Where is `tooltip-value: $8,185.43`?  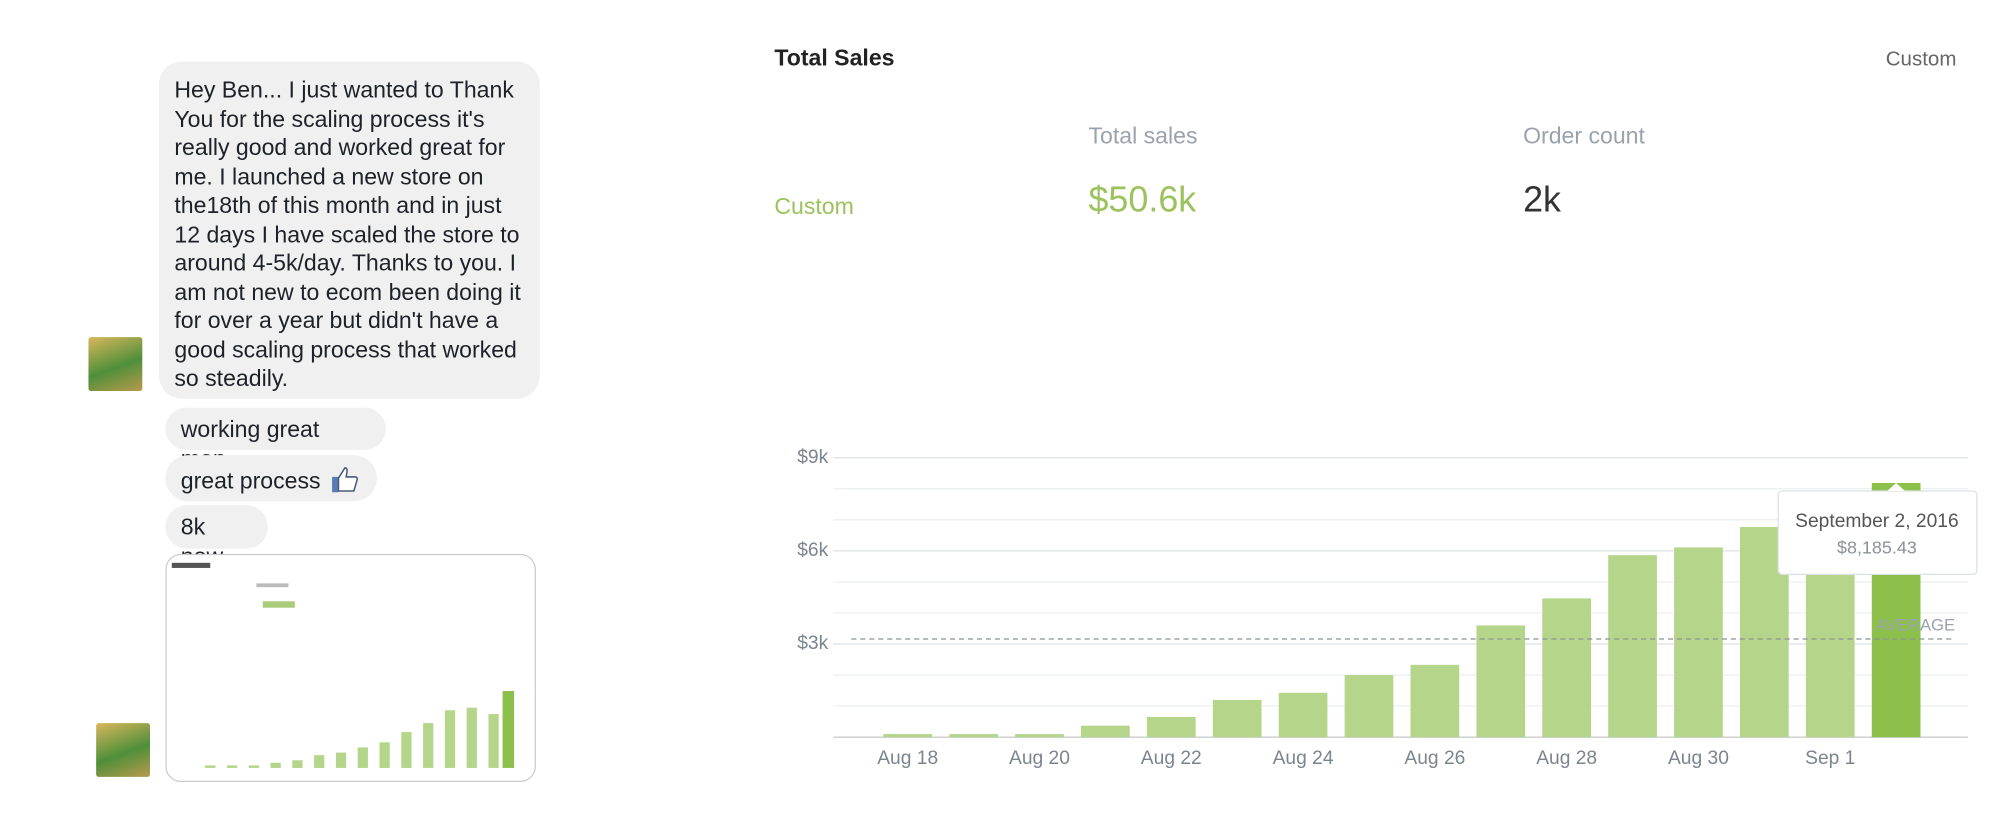 tooltip-value: $8,185.43 is located at coordinates (1877, 547).